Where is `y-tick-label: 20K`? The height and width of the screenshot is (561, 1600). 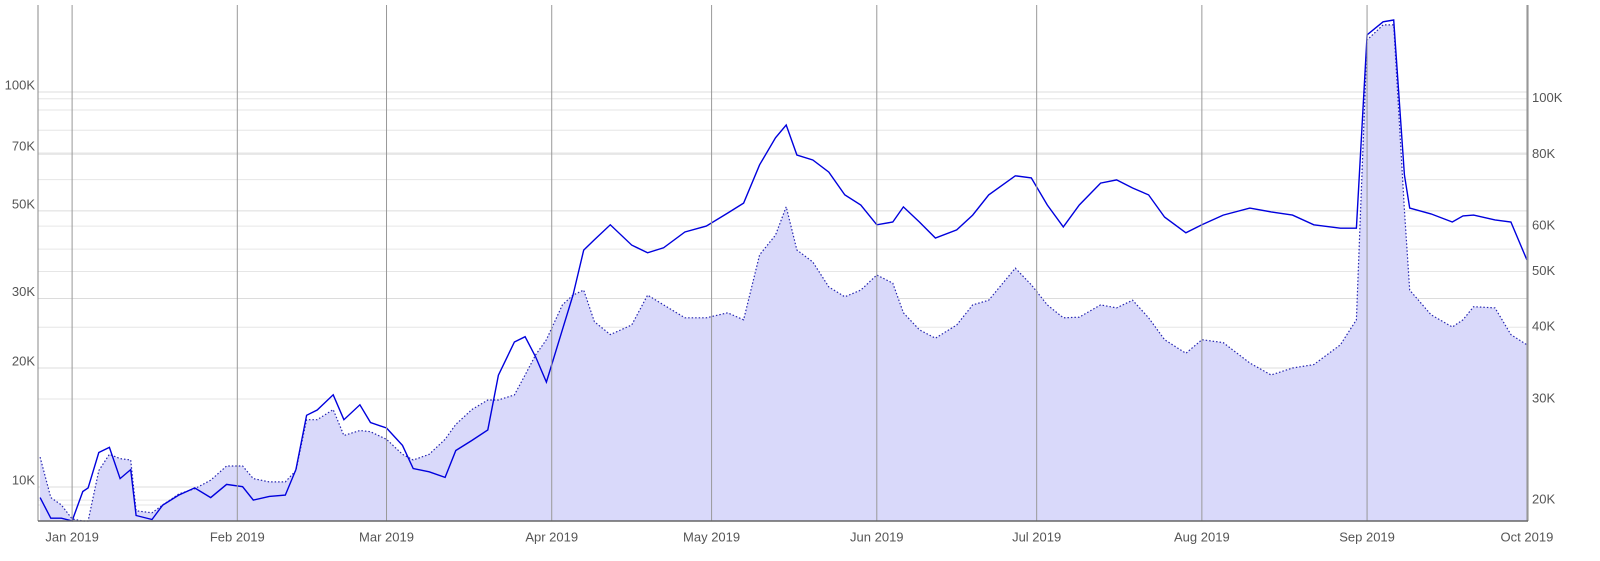 y-tick-label: 20K is located at coordinates (23, 360).